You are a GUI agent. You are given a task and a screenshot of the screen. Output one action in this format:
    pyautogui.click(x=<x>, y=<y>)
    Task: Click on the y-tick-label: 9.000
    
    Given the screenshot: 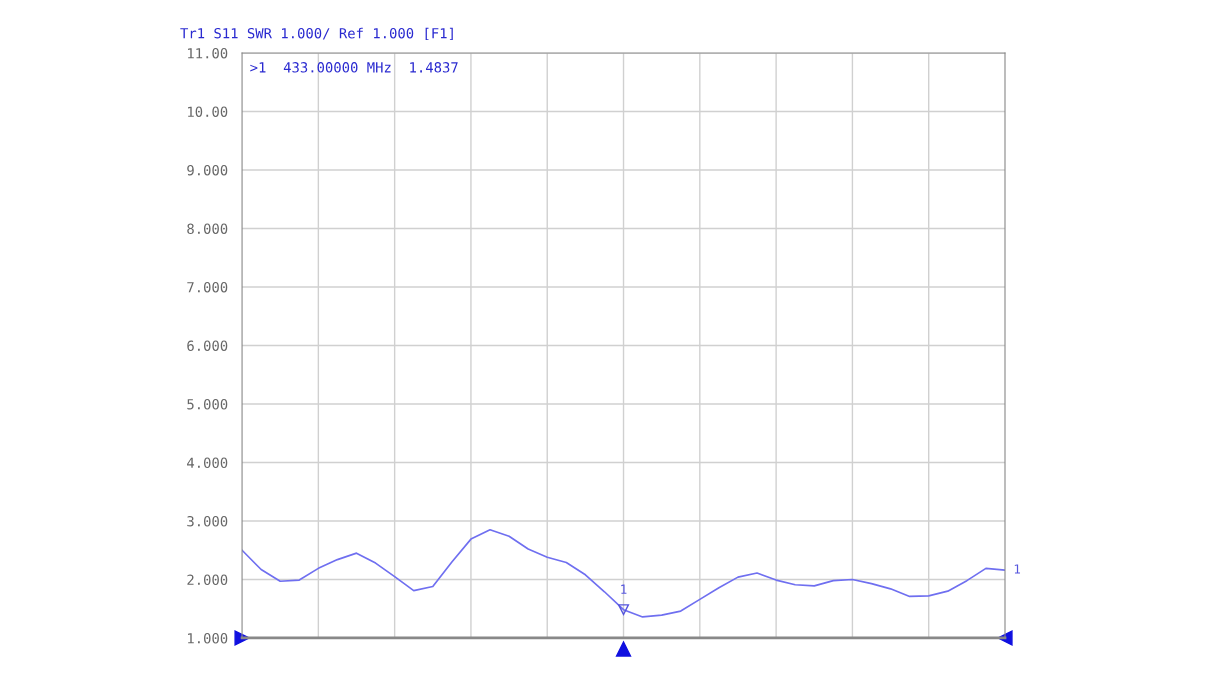 What is the action you would take?
    pyautogui.click(x=207, y=170)
    